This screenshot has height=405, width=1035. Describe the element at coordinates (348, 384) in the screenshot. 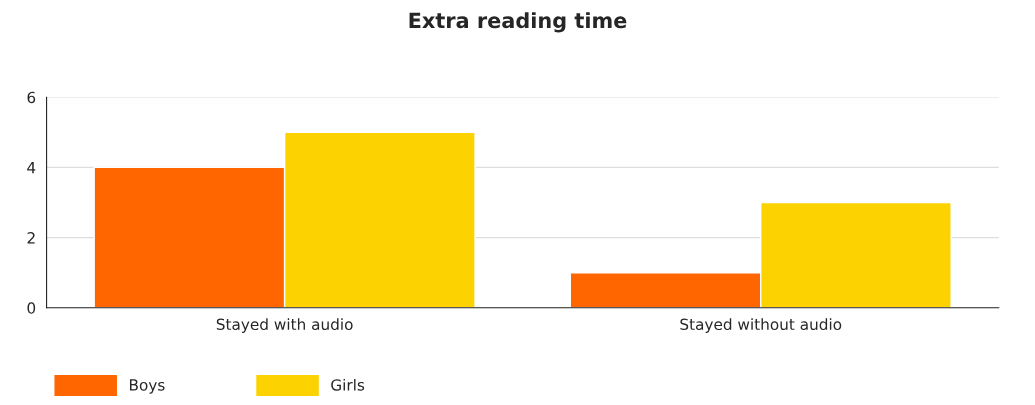

I see `legend-label: Girls` at that location.